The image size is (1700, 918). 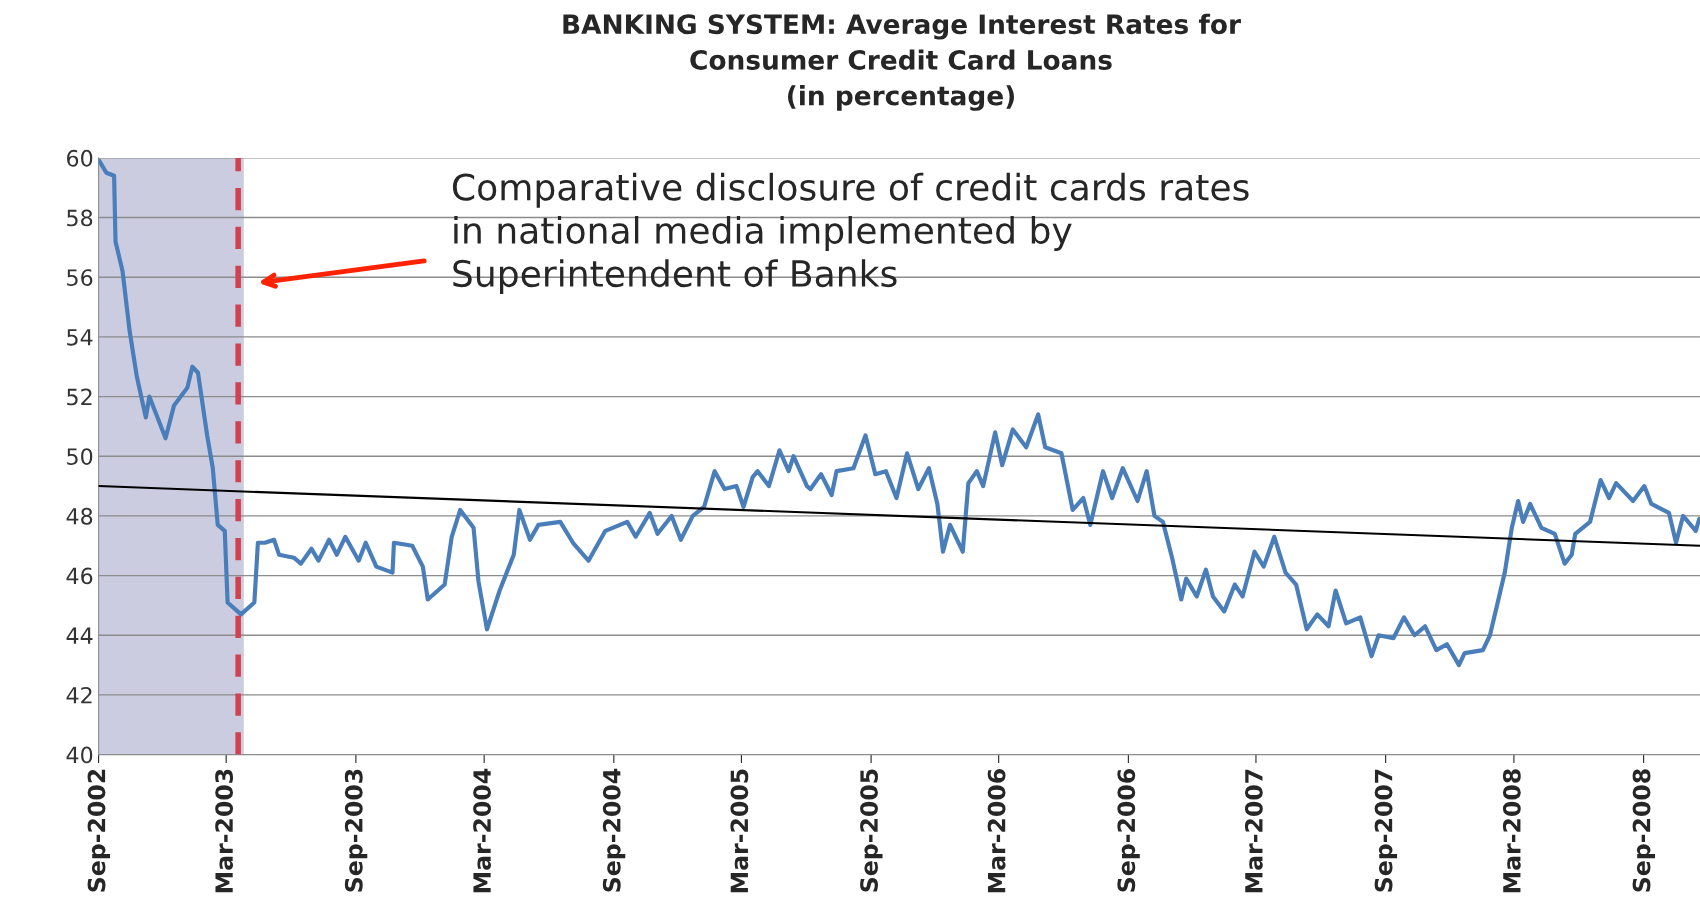 What do you see at coordinates (1644, 830) in the screenshot?
I see `x-tick-label: Sep-2008` at bounding box center [1644, 830].